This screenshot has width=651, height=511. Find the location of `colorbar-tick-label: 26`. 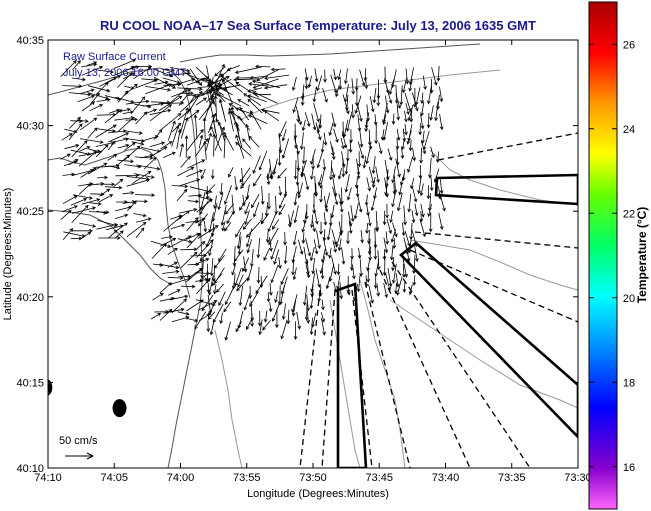

colorbar-tick-label: 26 is located at coordinates (629, 45).